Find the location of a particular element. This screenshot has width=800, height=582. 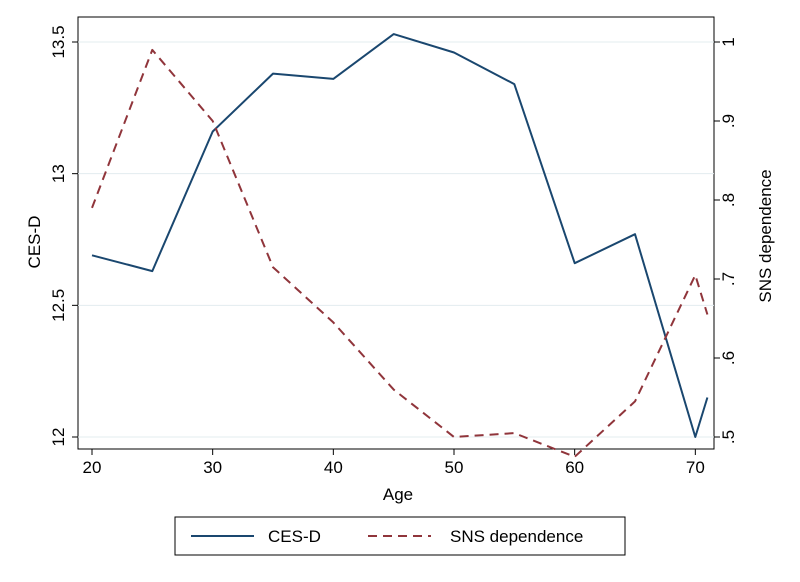

y-axis-left-title: CES-D is located at coordinates (34, 242).